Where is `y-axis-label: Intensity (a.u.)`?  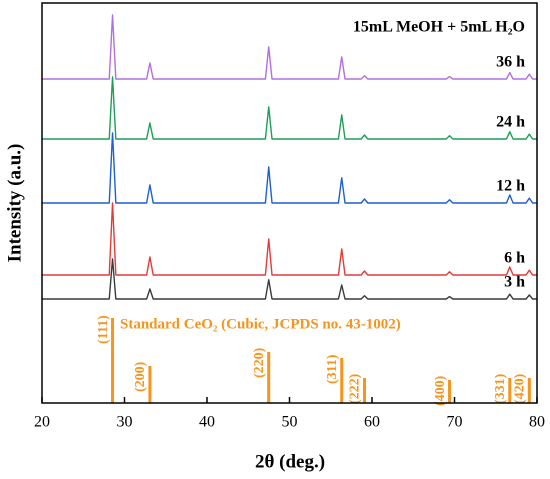
y-axis-label: Intensity (a.u.) is located at coordinates (14, 203).